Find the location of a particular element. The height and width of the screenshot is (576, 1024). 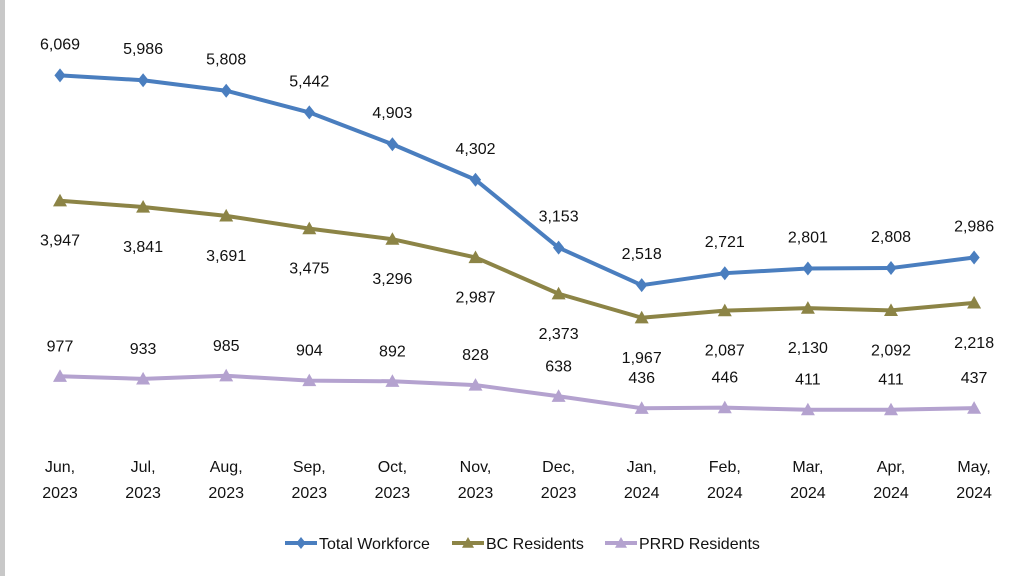

total-workforce-data-label: 3,153 is located at coordinates (559, 217).